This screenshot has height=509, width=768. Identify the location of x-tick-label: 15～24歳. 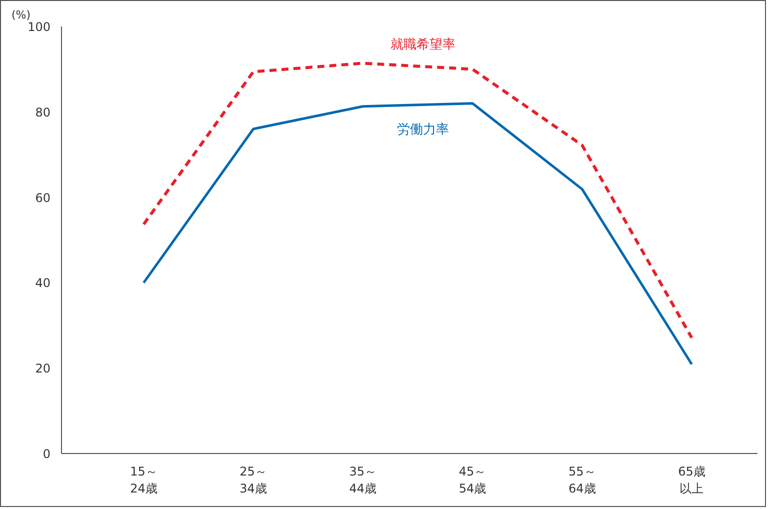
(144, 480).